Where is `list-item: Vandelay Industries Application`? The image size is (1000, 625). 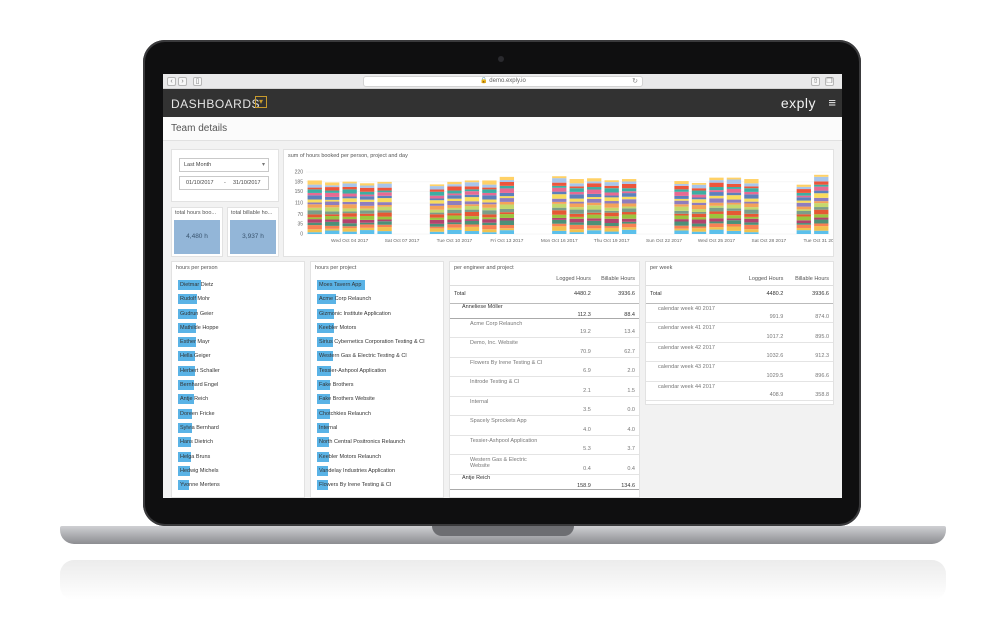
list-item: Vandelay Industries Application is located at coordinates (377, 471).